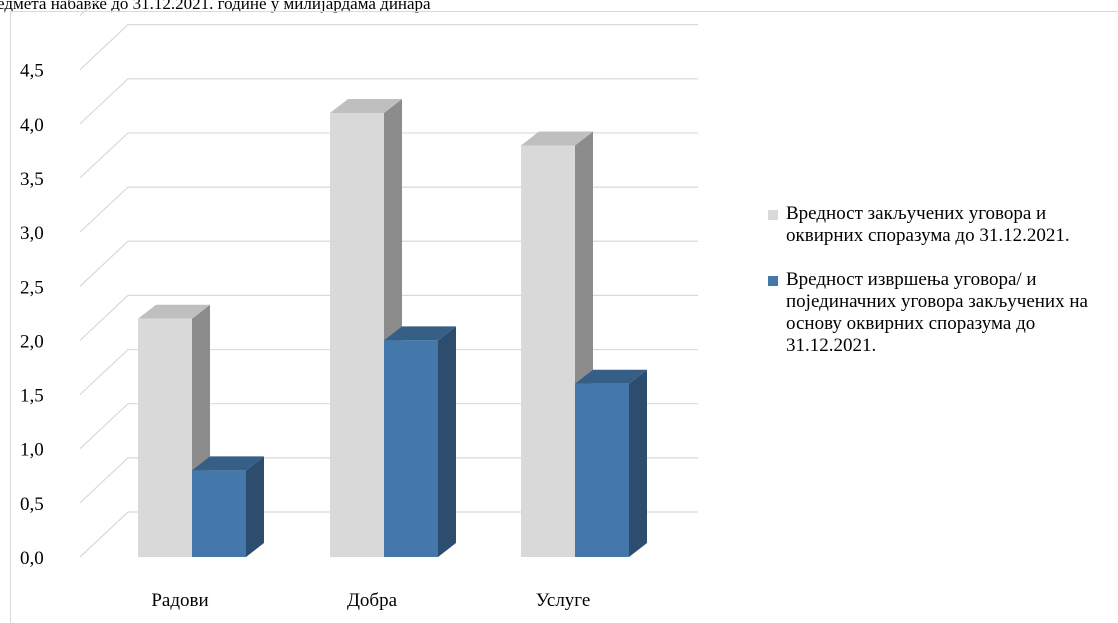  I want to click on y-tick-label: 2,5, so click(32, 287).